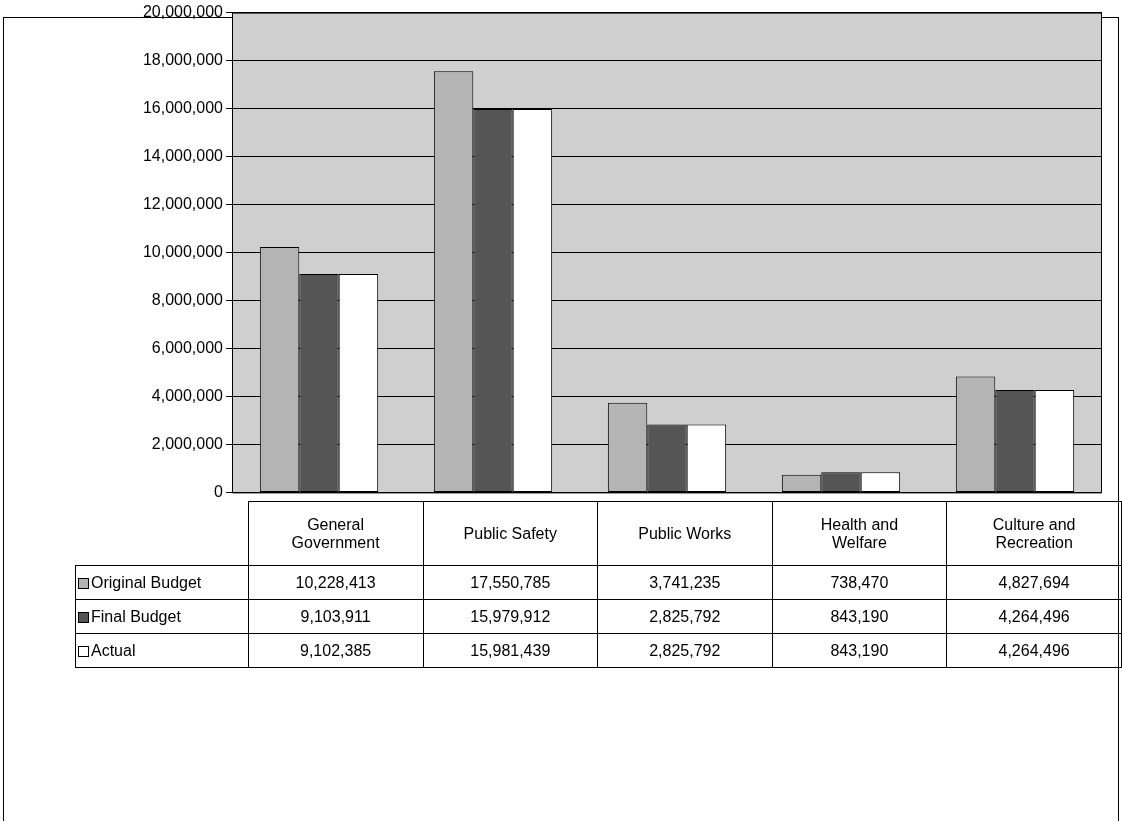 The image size is (1122, 822). Describe the element at coordinates (336, 650) in the screenshot. I see `data-label: 9,102,385` at that location.